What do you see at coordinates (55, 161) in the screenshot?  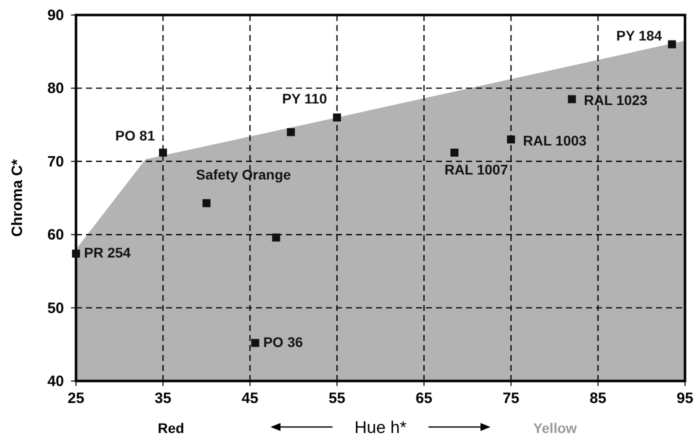 I see `y-tick-label: 70` at bounding box center [55, 161].